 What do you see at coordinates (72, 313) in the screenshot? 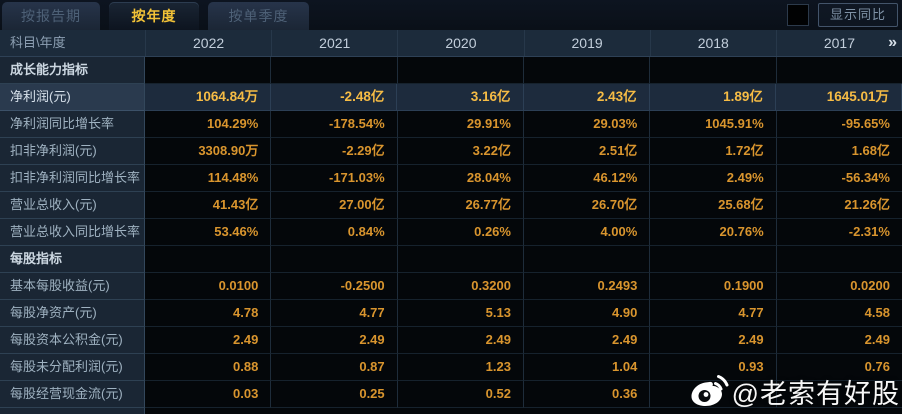
I see `row-label: 每股净资产(元)` at bounding box center [72, 313].